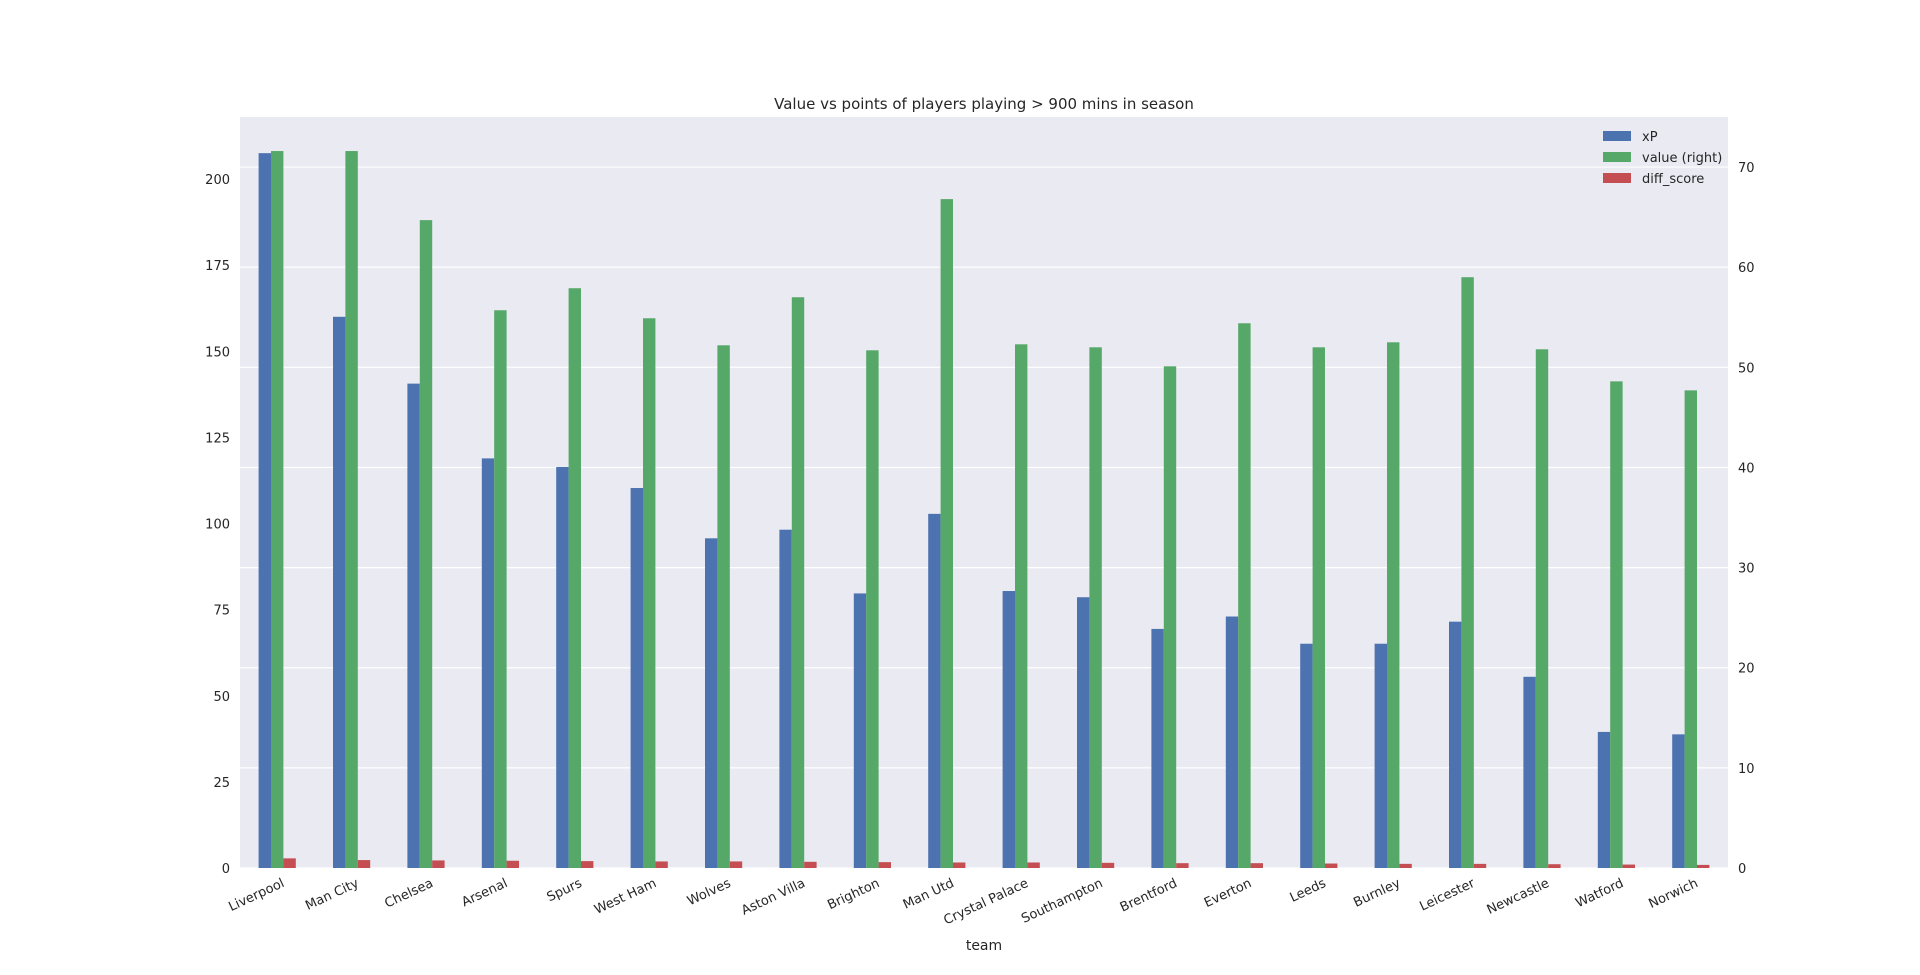 This screenshot has width=1920, height=975. What do you see at coordinates (565, 890) in the screenshot?
I see `x-tick-label: Spurs` at bounding box center [565, 890].